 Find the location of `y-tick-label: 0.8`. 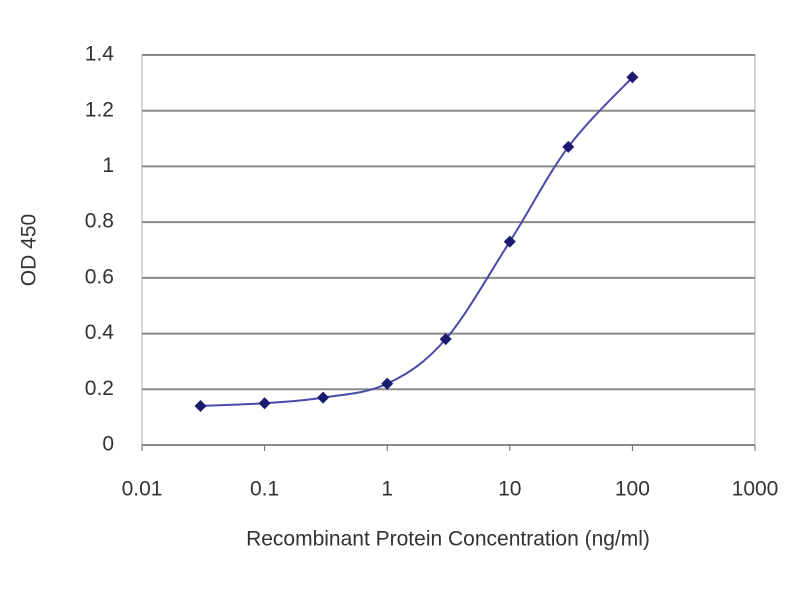

y-tick-label: 0.8 is located at coordinates (99, 221).